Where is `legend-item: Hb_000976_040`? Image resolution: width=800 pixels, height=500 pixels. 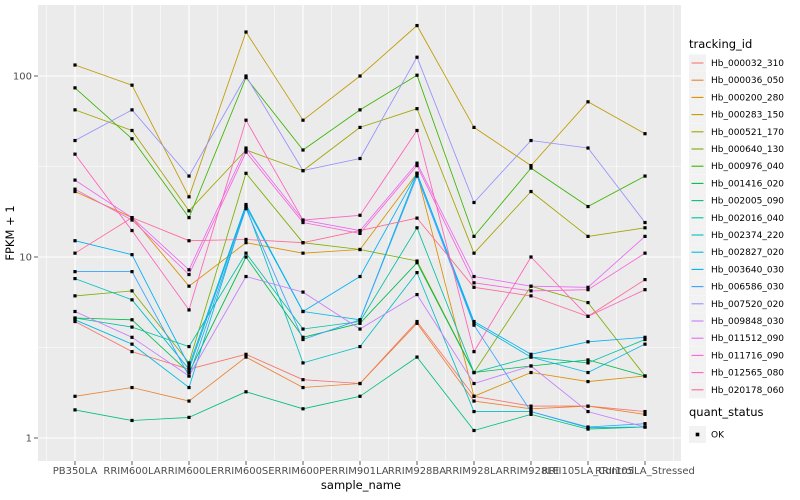 legend-item: Hb_000976_040 is located at coordinates (736, 166).